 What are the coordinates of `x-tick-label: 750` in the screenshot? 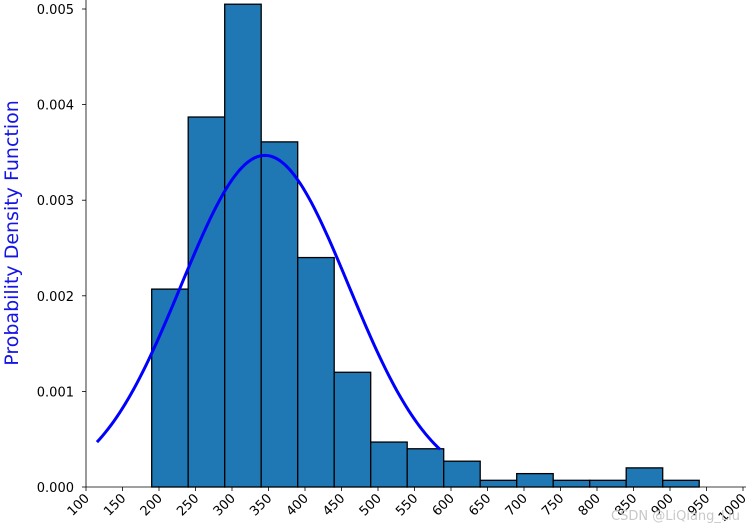 It's located at (553, 505).